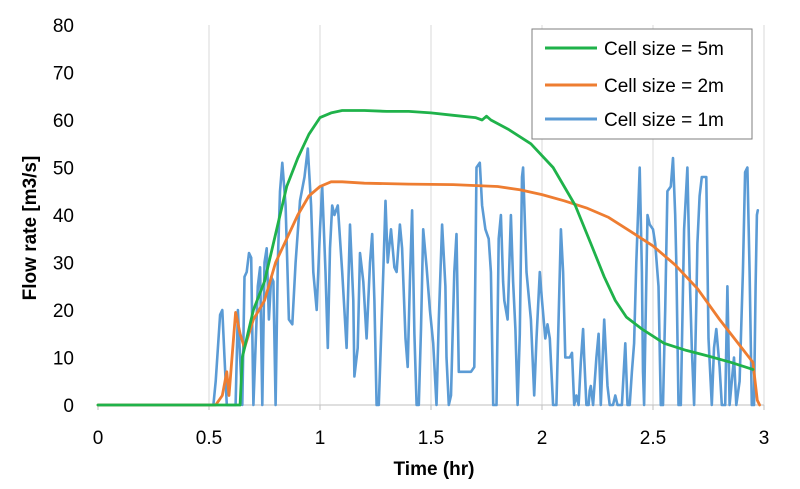 The image size is (800, 489). I want to click on x-tick-label-4: 2, so click(542, 438).